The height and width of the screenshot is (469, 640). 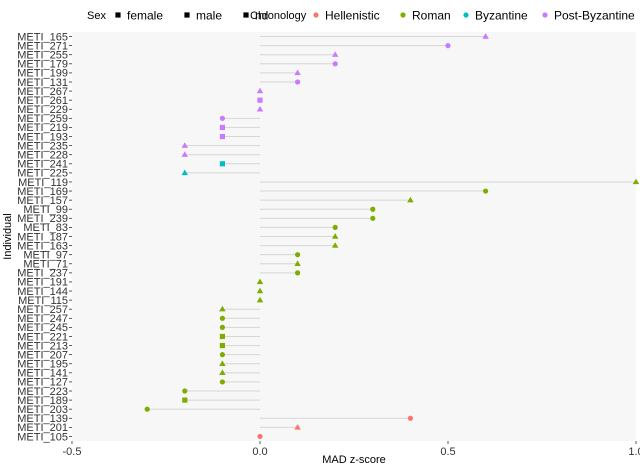 I want to click on x-tick-label-2: 0.5, so click(x=447, y=452).